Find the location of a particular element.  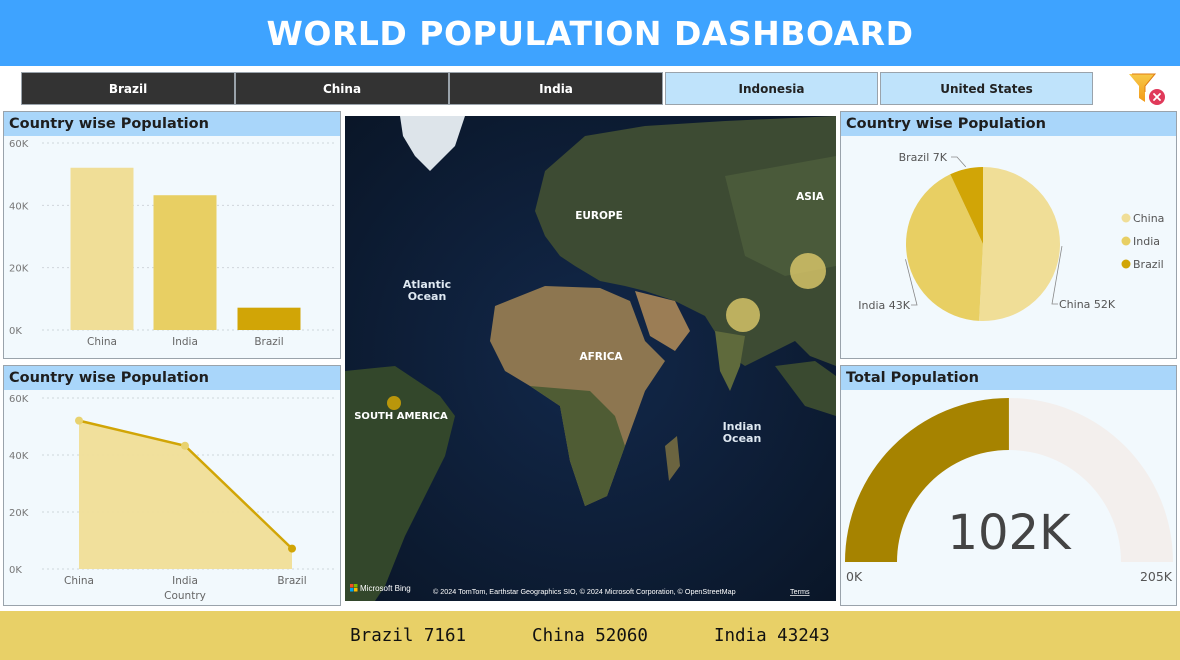

pie-slice-india is located at coordinates (944, 247).